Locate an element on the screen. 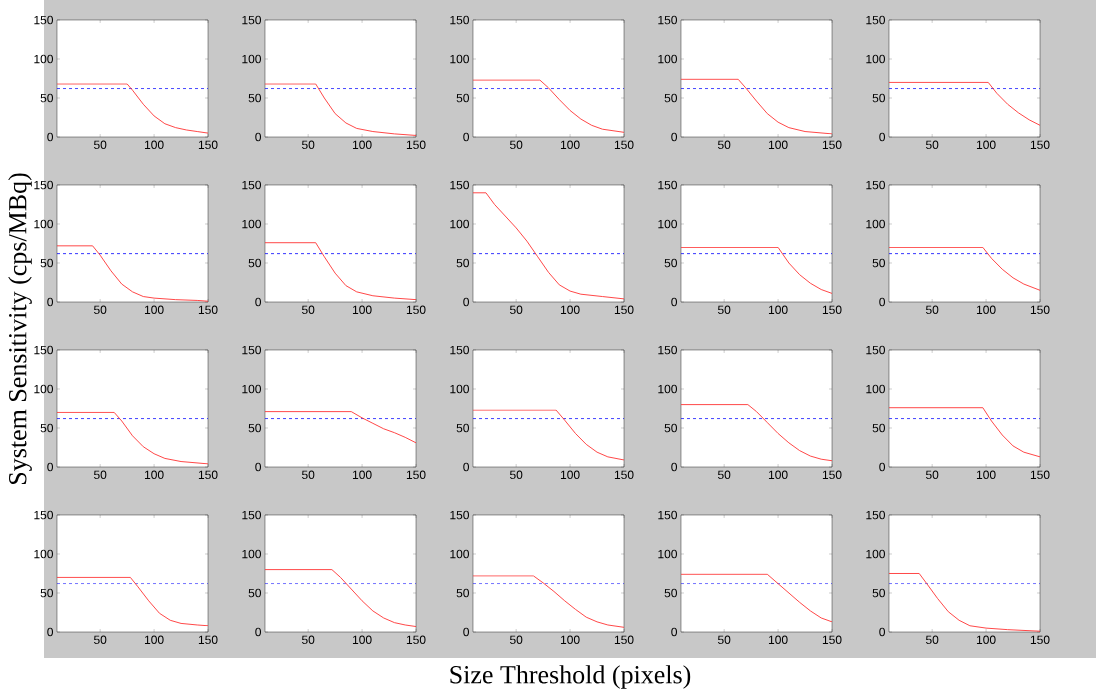 The image size is (1096, 696). text: Size Threshold (pixels) is located at coordinates (570, 677).